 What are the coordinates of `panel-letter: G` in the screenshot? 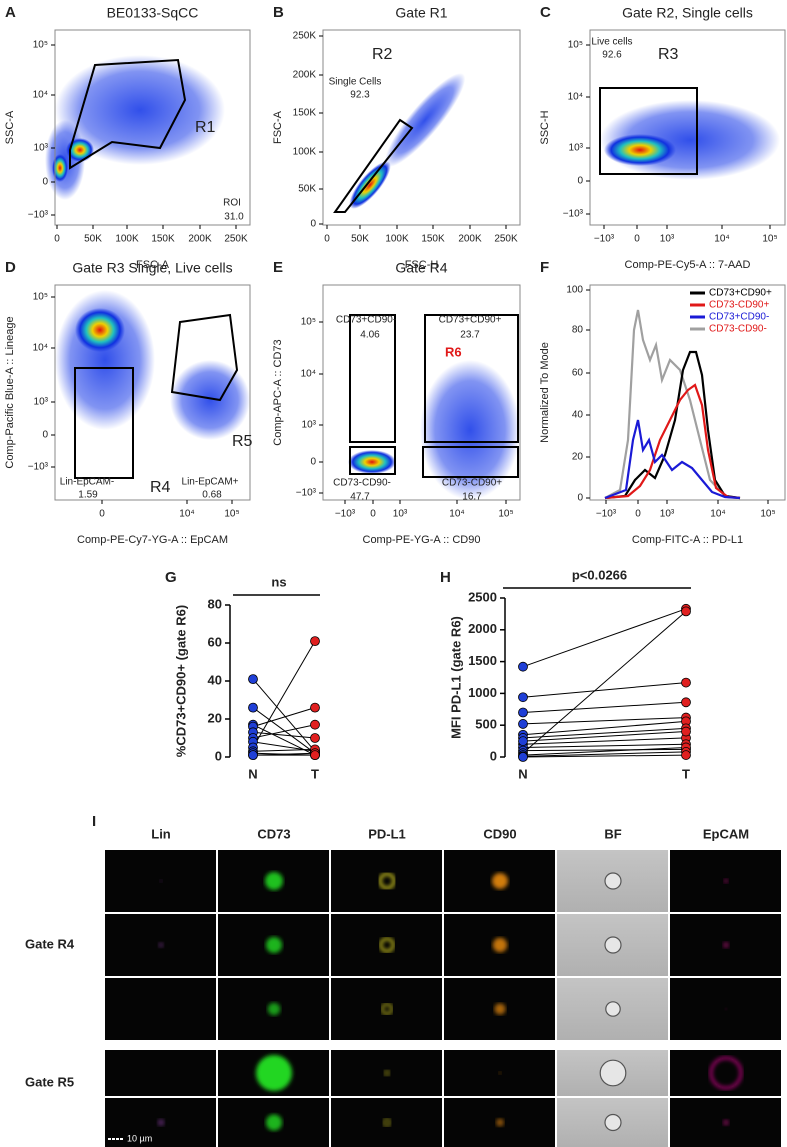 It's located at (171, 577).